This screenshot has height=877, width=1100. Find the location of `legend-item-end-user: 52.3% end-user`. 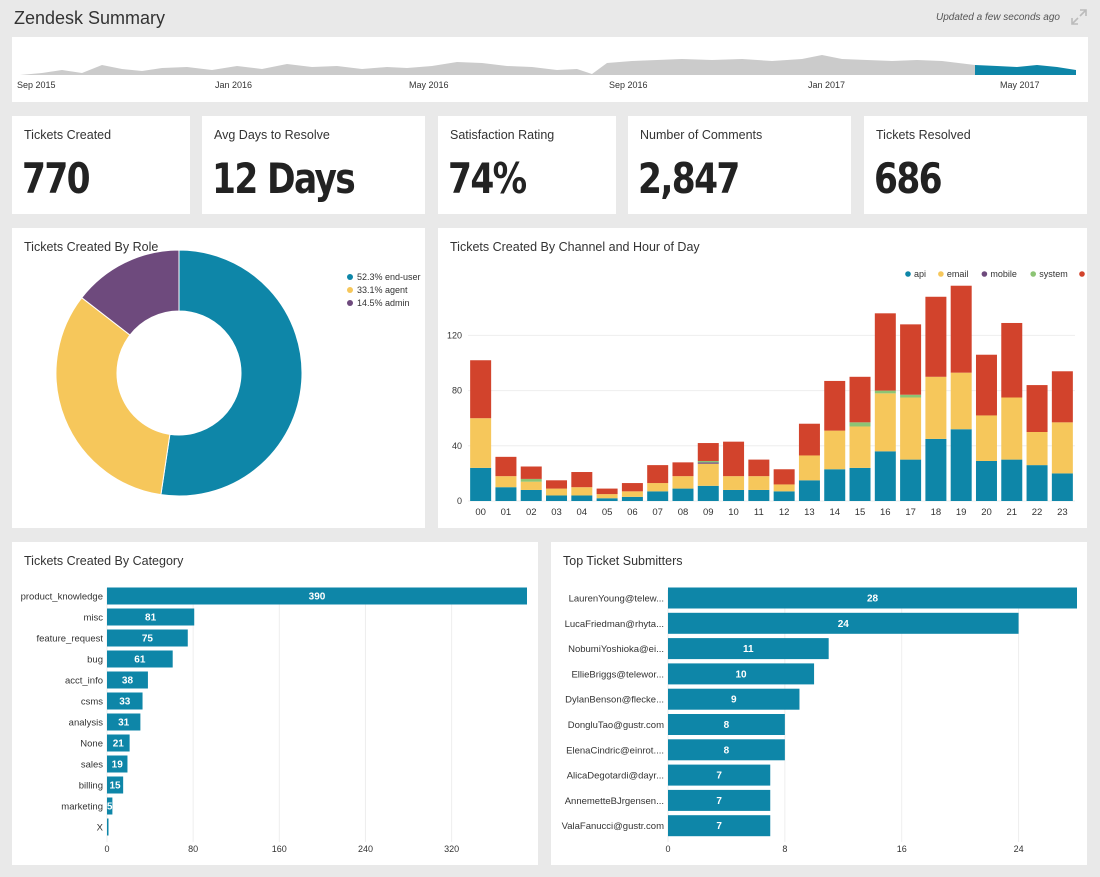

legend-item-end-user: 52.3% end-user is located at coordinates (384, 277).